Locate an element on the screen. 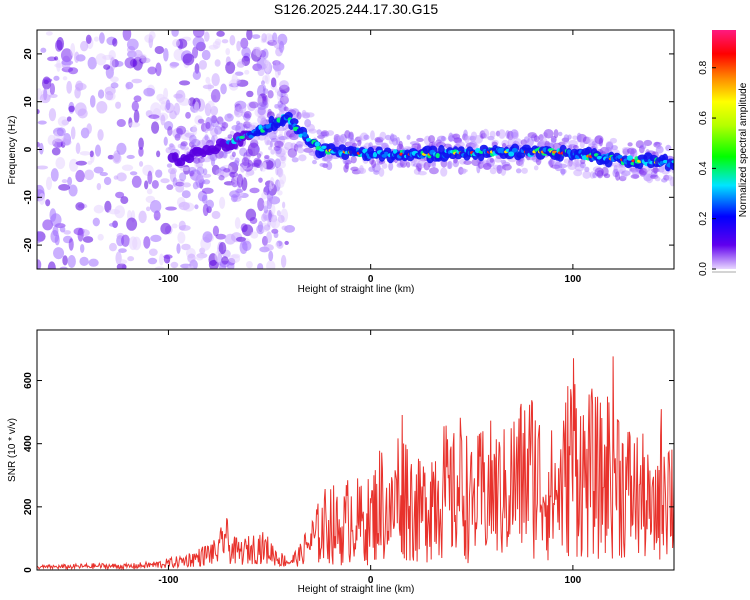 This screenshot has width=750, height=600. y-tick-label: 20 is located at coordinates (28, 54).